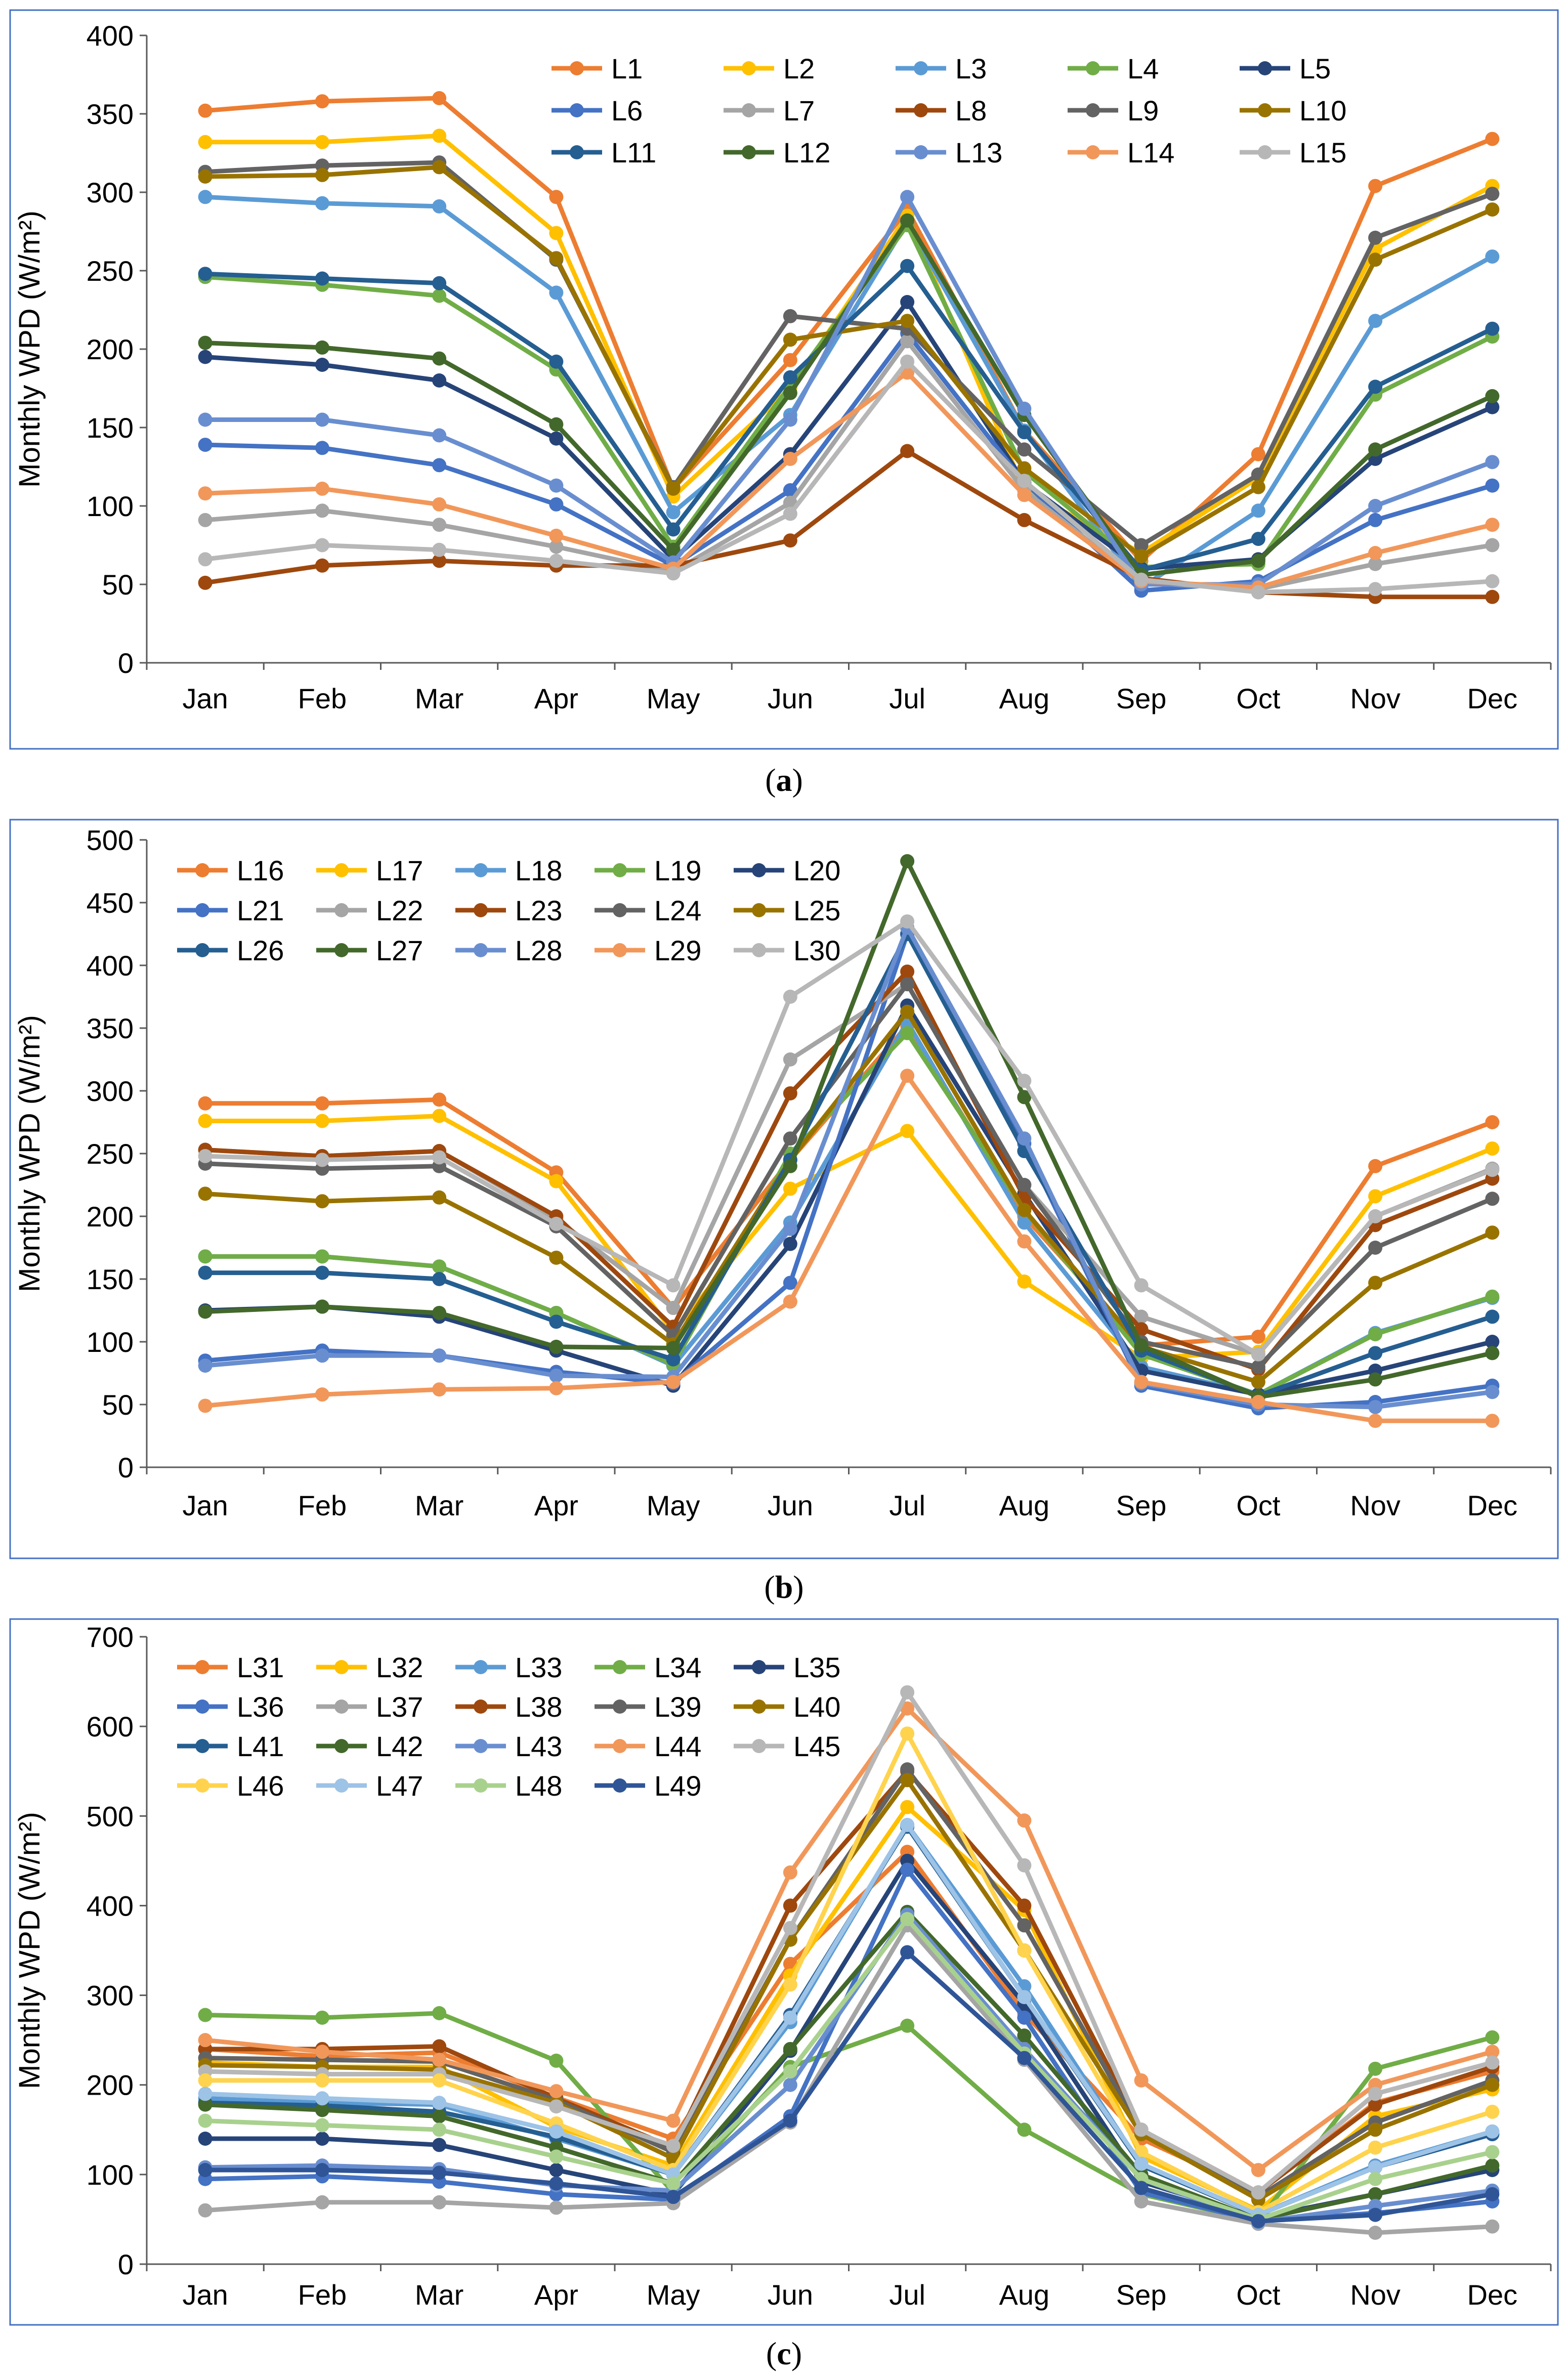  Describe the element at coordinates (341, 1707) in the screenshot. I see `legend-L37-marker` at that location.